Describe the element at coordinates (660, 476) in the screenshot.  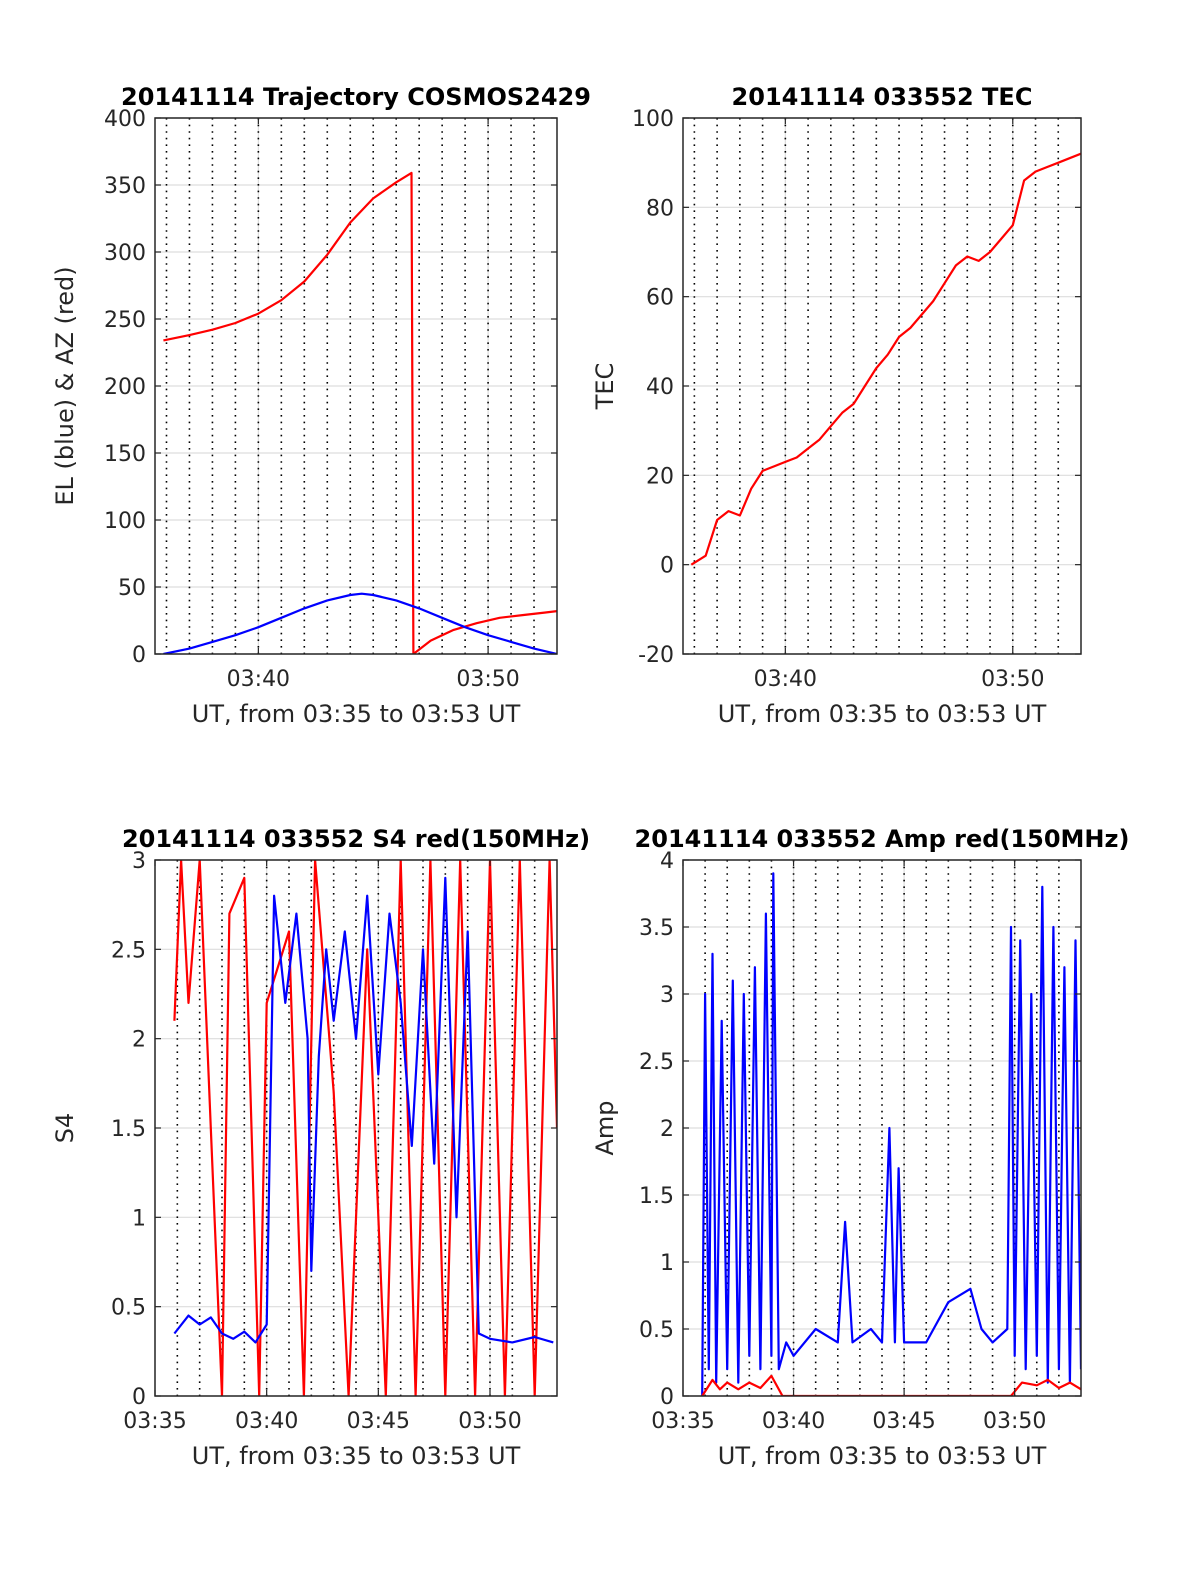
I see `y-tick-label: 20` at that location.